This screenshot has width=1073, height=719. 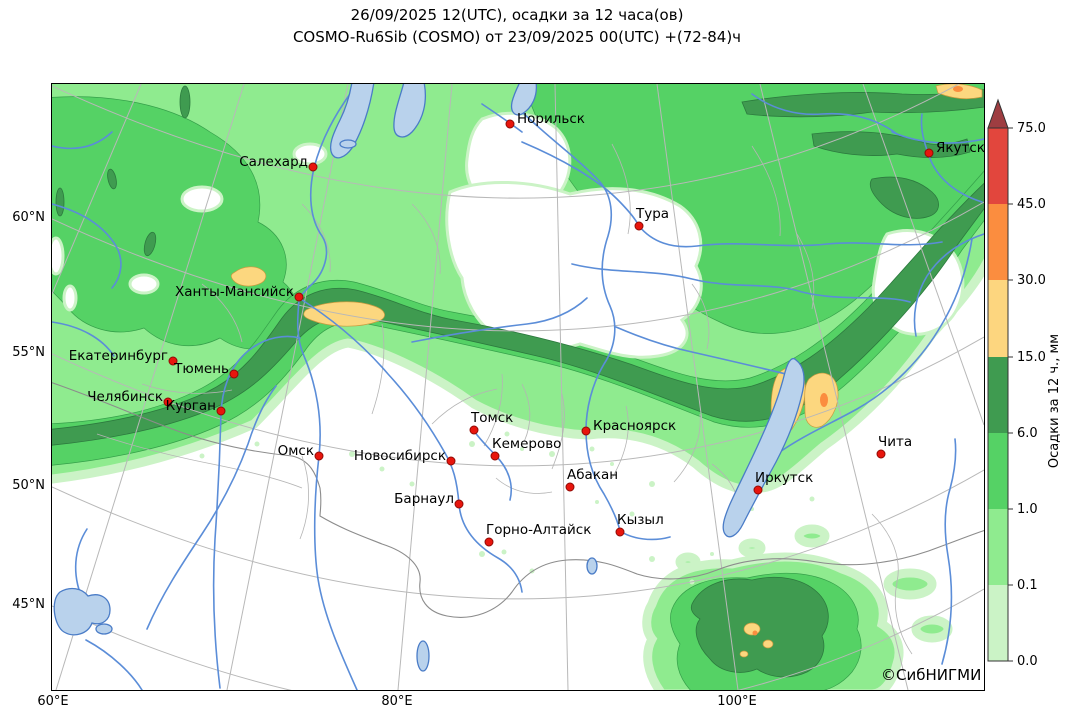 What do you see at coordinates (527, 443) in the screenshot?
I see `city-label: Кемерово` at bounding box center [527, 443].